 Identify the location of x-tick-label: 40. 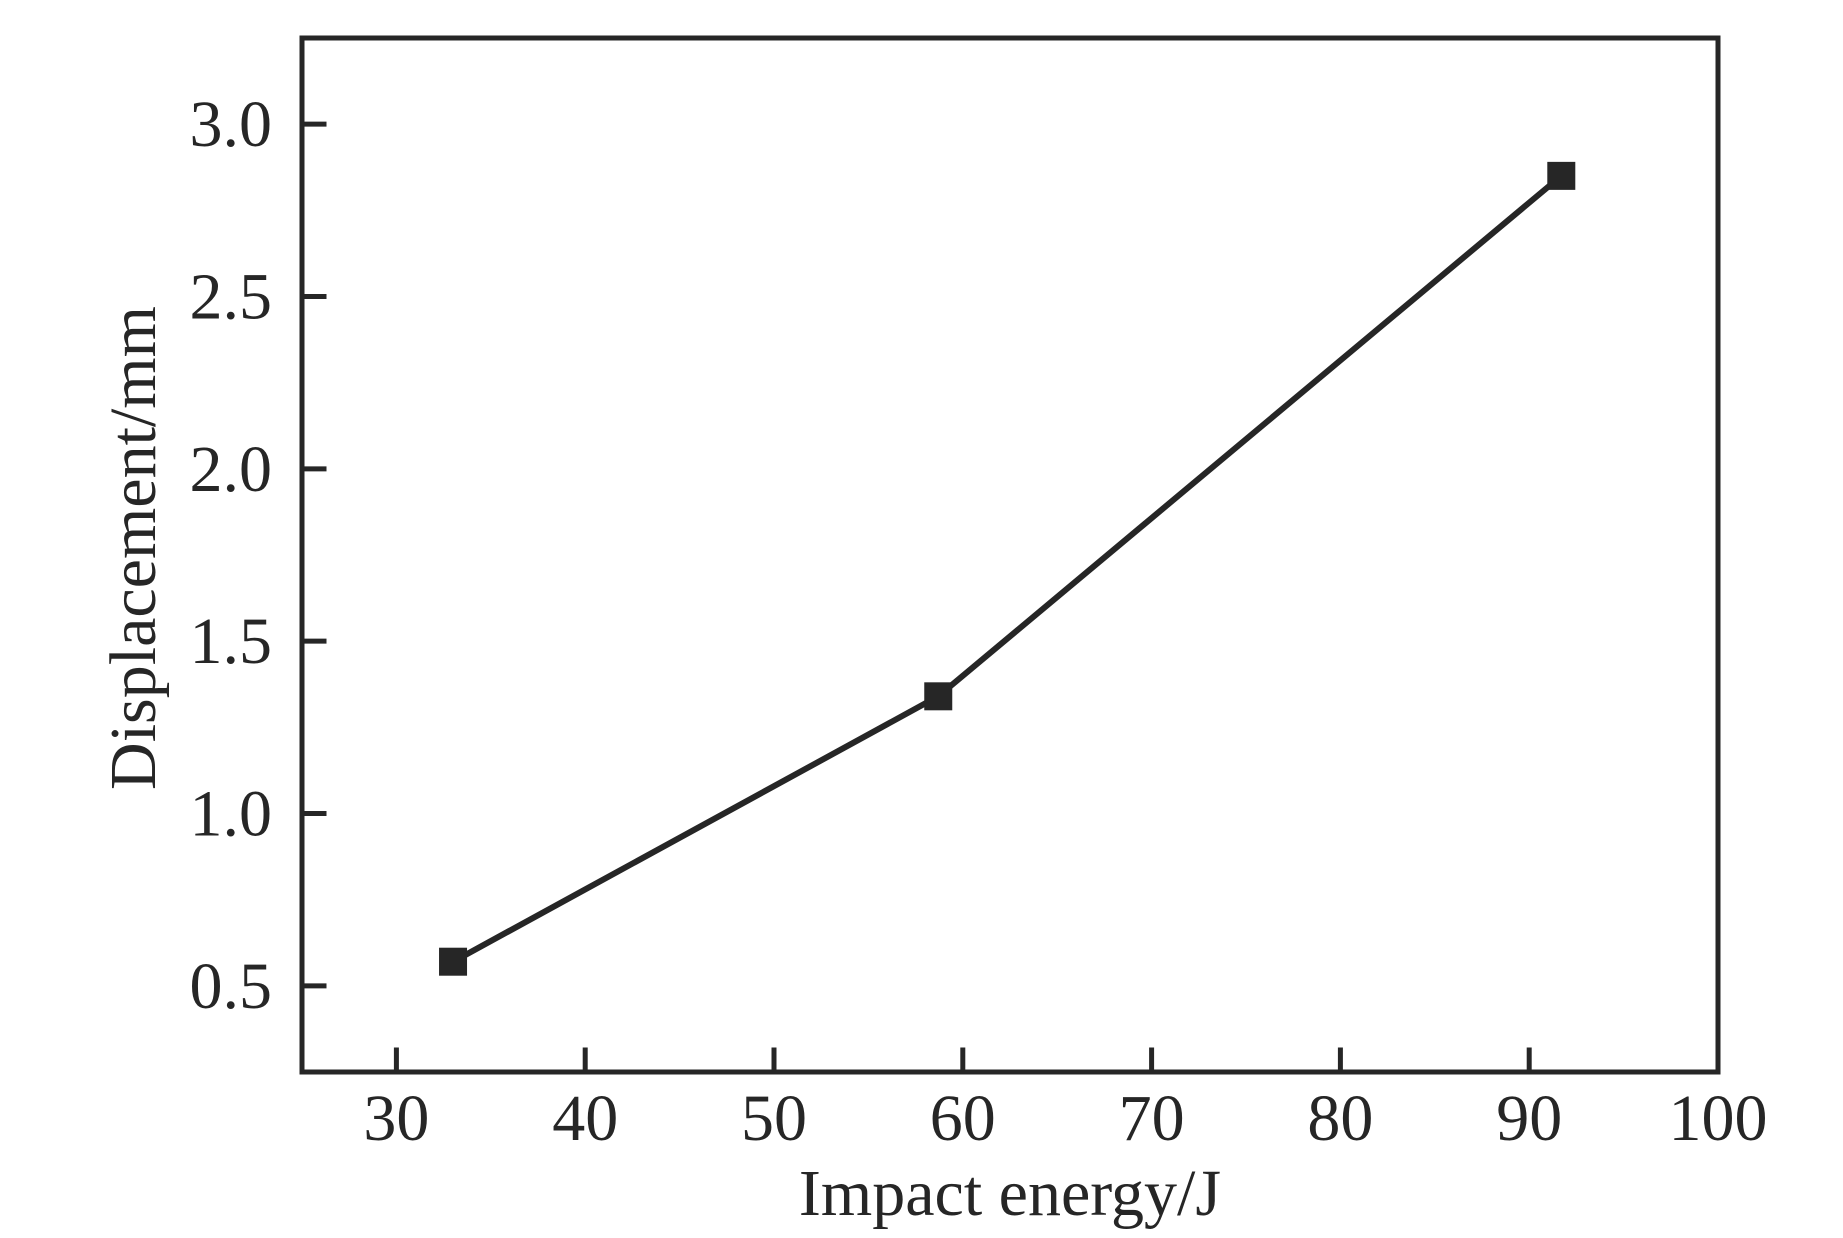
(585, 1118).